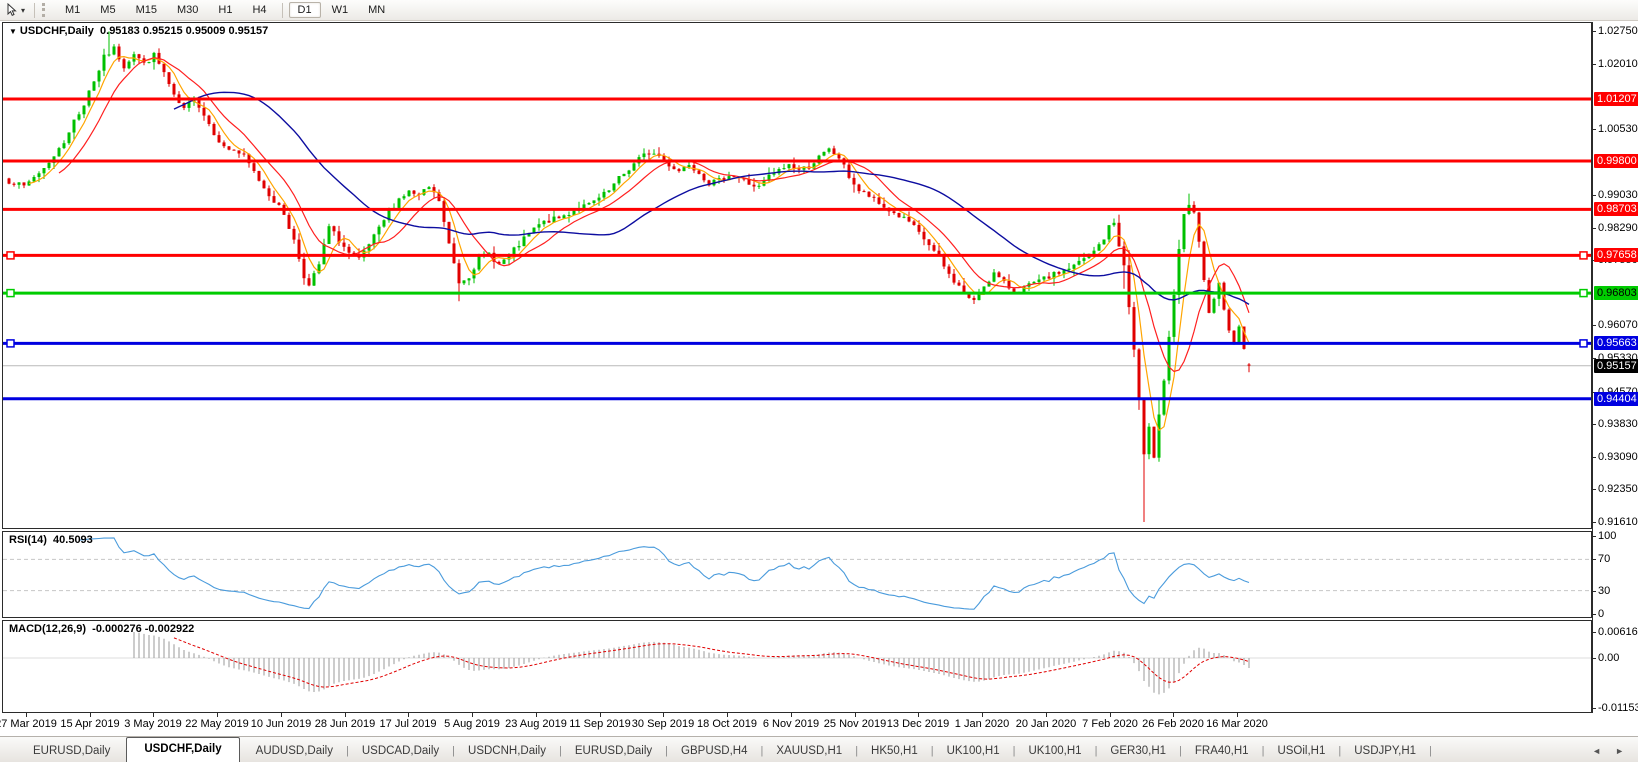 Image resolution: width=1638 pixels, height=762 pixels. What do you see at coordinates (1221, 751) in the screenshot?
I see `chart-tab-fra40-h1: FRA40,H1` at bounding box center [1221, 751].